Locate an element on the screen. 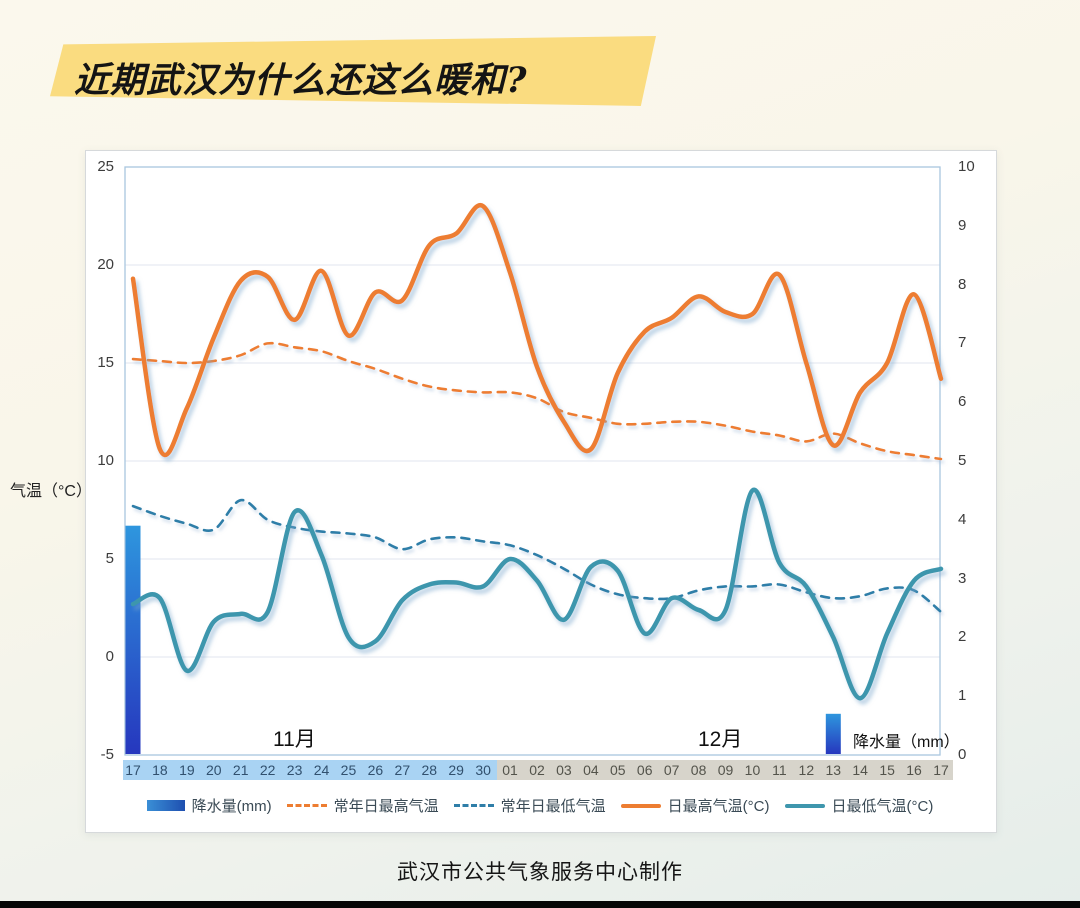 This screenshot has height=908, width=1080. legend-item-4: 日最低气温(°C) is located at coordinates (859, 805).